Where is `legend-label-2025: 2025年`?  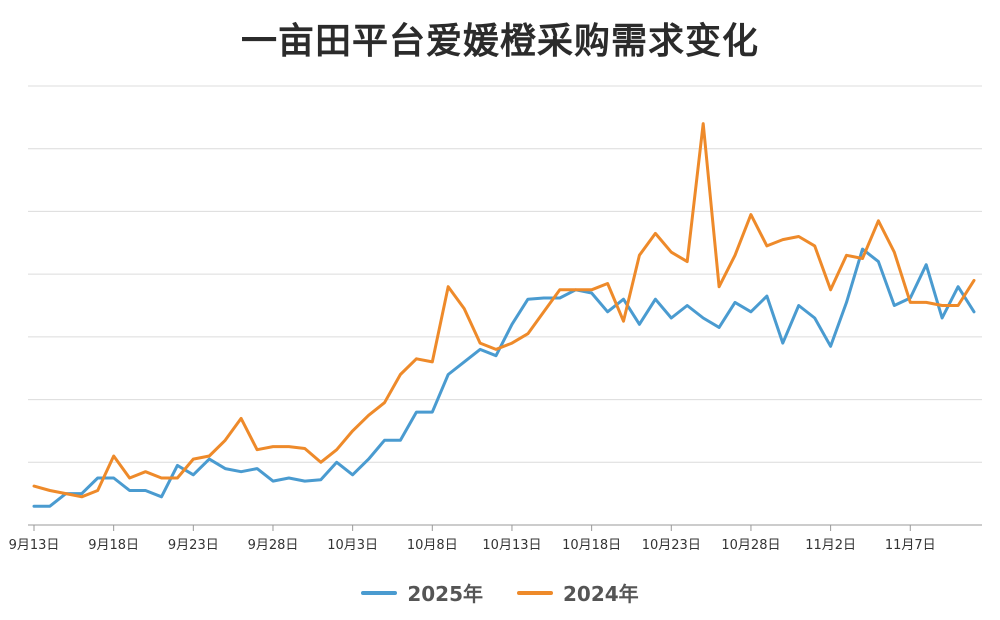 legend-label-2025: 2025年 is located at coordinates (445, 594).